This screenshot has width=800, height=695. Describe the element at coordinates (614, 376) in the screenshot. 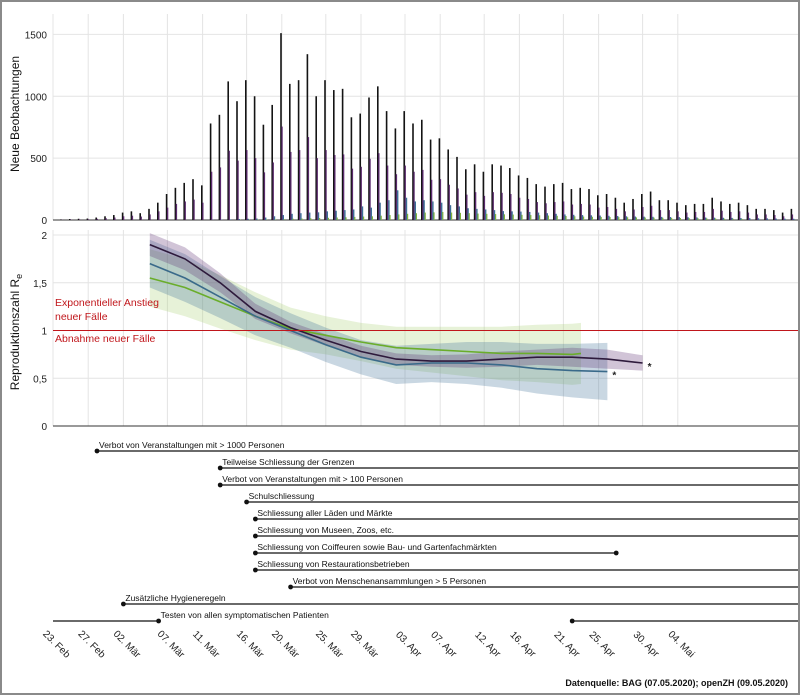

I see `re-endmark-blue: *` at that location.